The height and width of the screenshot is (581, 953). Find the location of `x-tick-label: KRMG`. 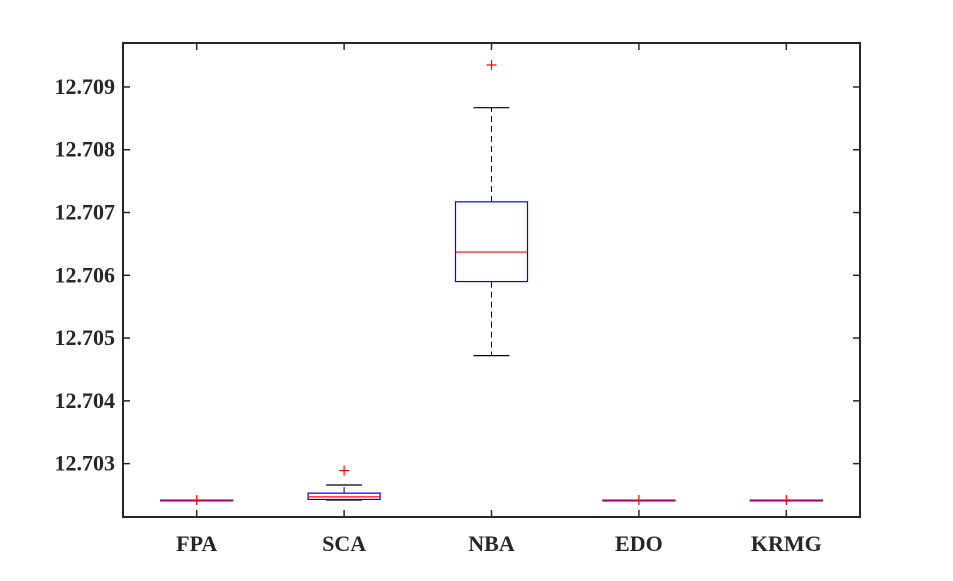

x-tick-label: KRMG is located at coordinates (786, 543).